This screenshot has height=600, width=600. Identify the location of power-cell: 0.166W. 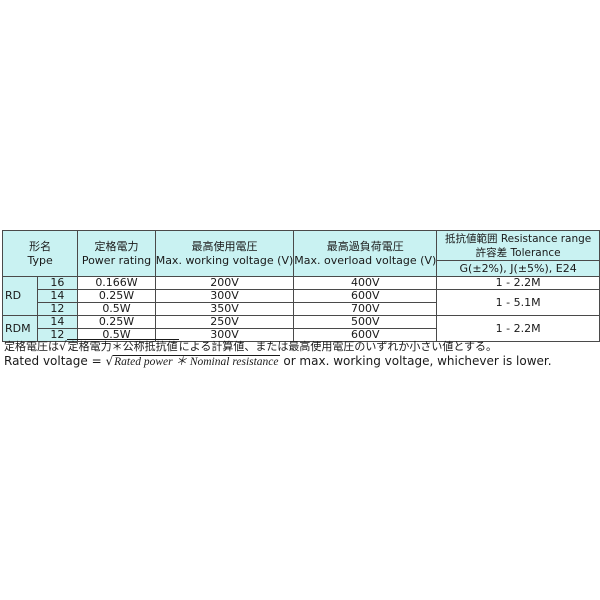
(116, 283).